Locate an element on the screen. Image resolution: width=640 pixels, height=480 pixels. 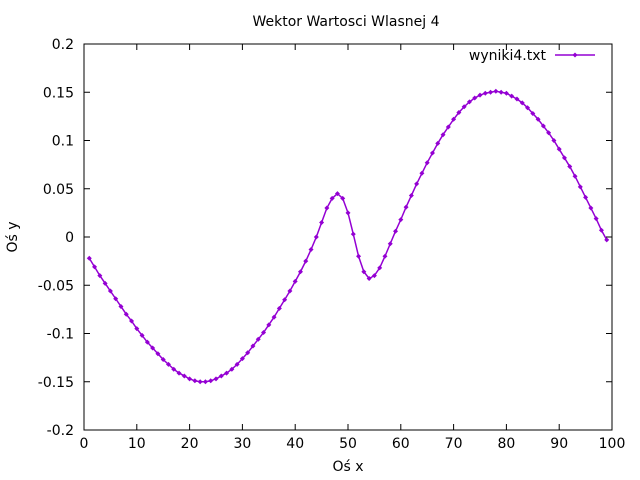
x-tick-label: 70 is located at coordinates (454, 444).